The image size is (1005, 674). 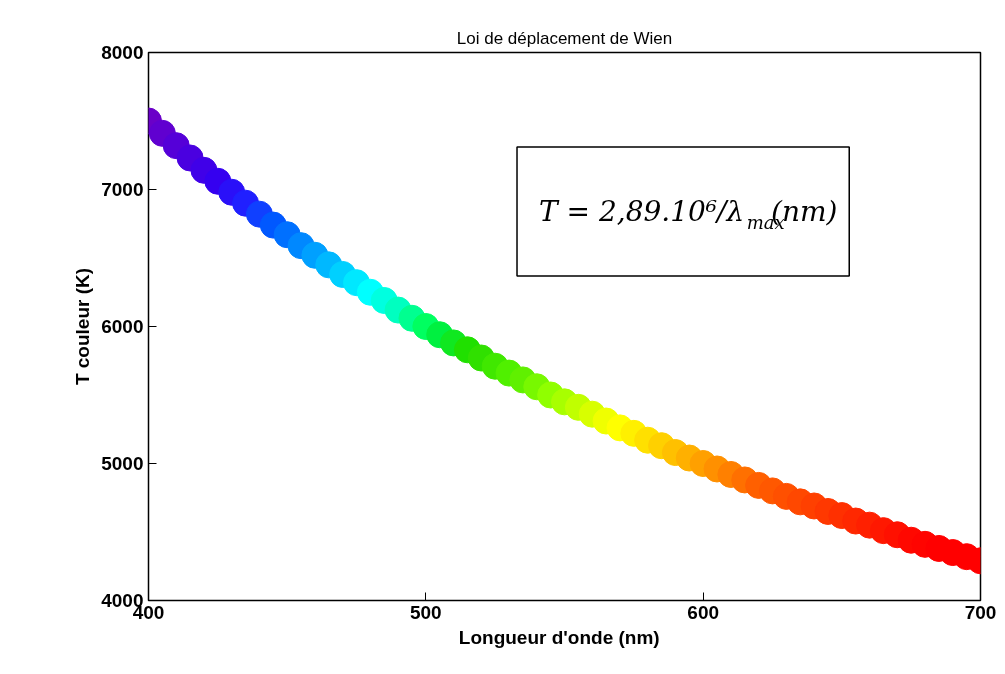 What do you see at coordinates (559, 637) in the screenshot?
I see `x-axis-title: Longueur d'onde (nm)` at bounding box center [559, 637].